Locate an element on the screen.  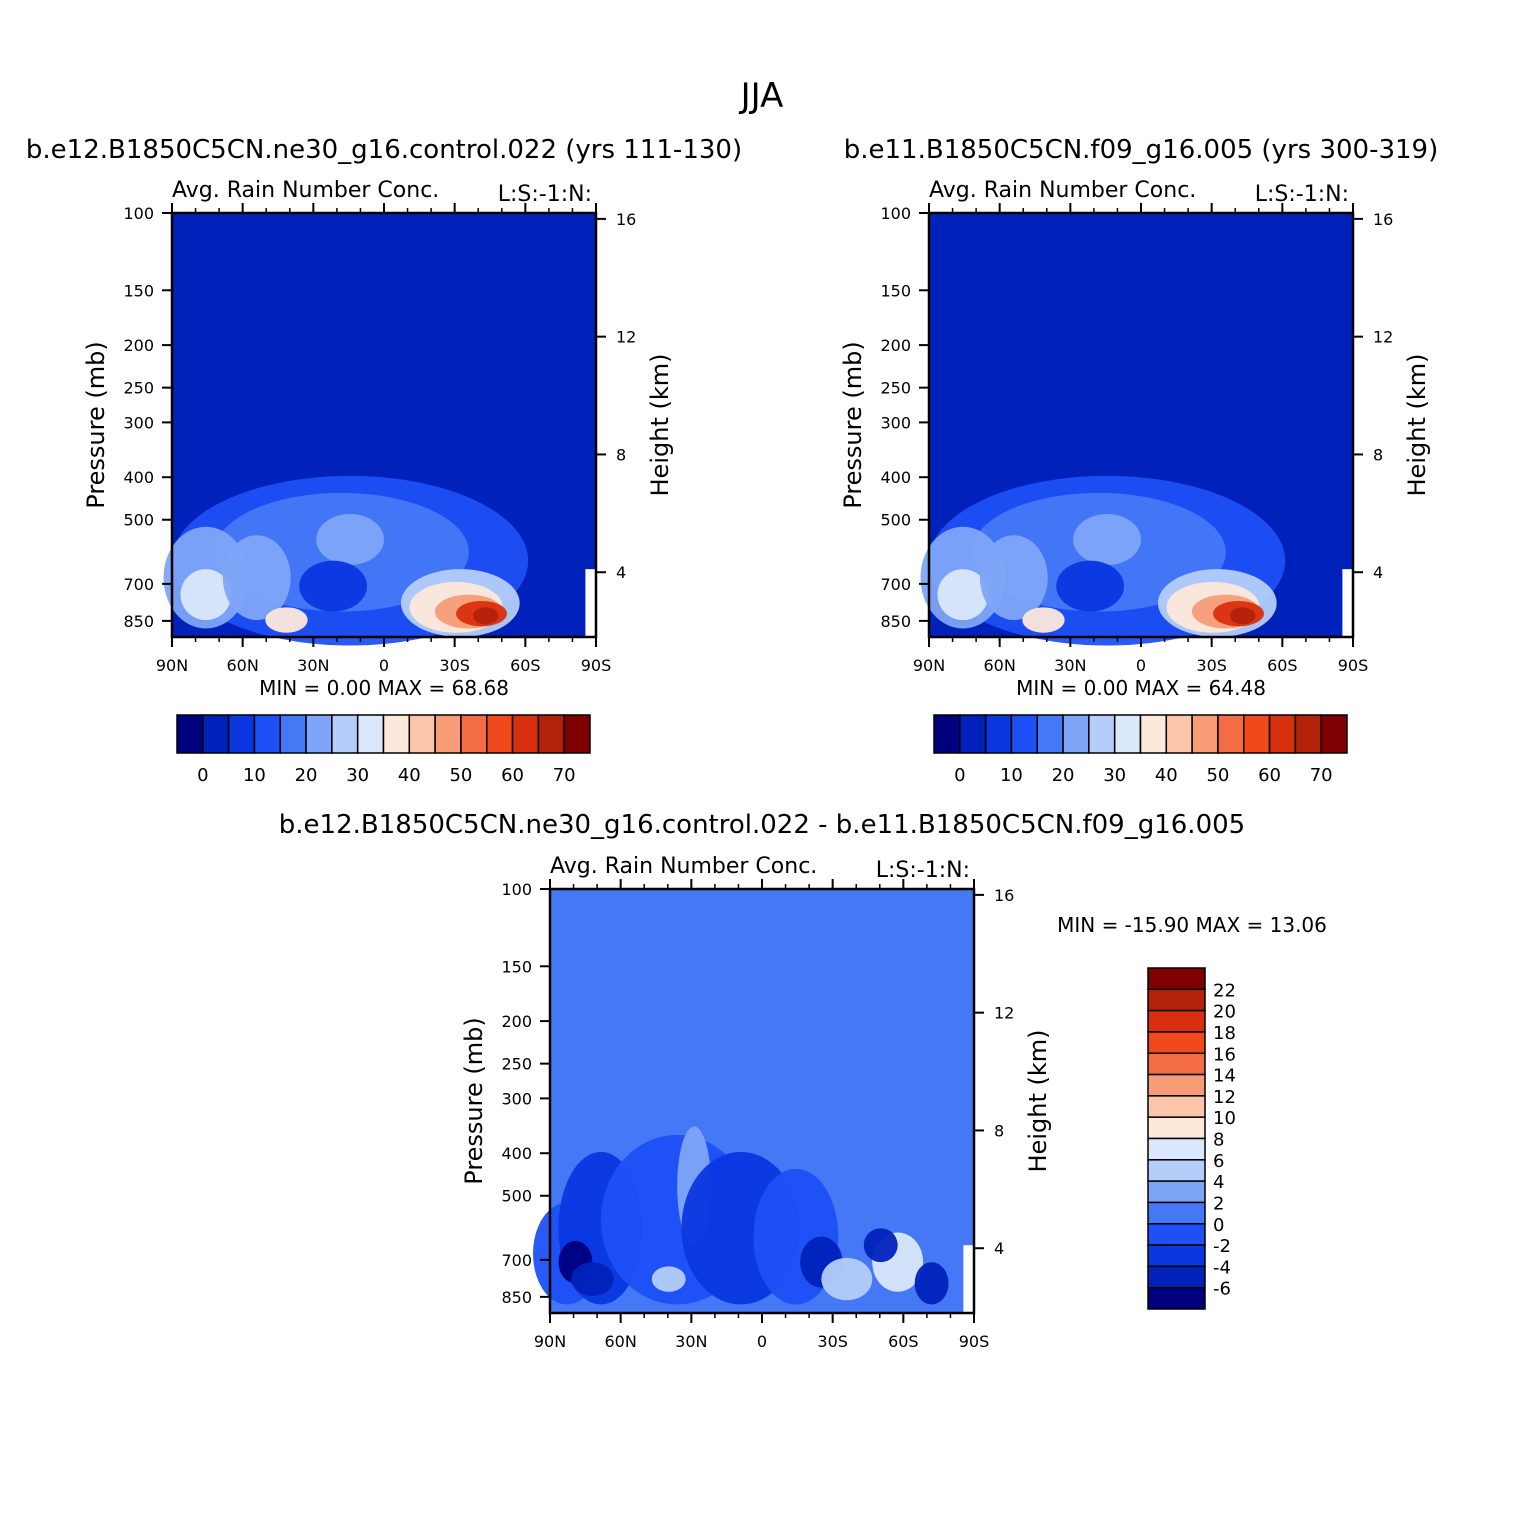
colorbar-label: 22 is located at coordinates (1224, 990).